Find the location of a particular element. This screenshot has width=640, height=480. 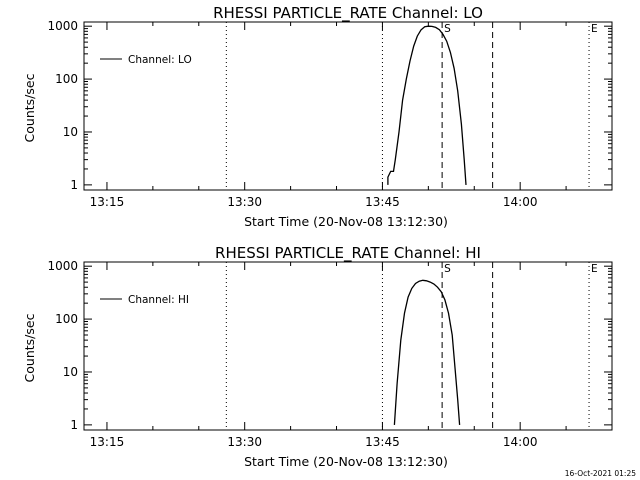

y-axis-label-lo: Counts/sec is located at coordinates (29, 107).